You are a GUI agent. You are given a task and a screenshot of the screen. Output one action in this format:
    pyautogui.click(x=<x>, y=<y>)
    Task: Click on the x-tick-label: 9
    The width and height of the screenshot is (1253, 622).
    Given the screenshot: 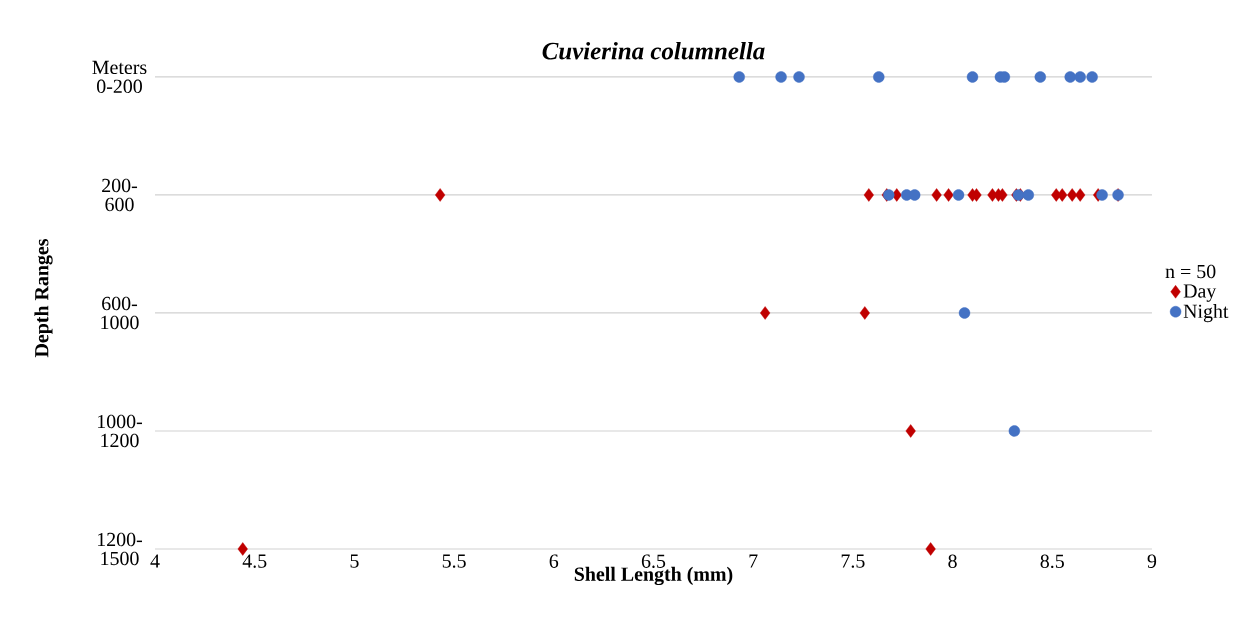 What is the action you would take?
    pyautogui.click(x=1152, y=561)
    